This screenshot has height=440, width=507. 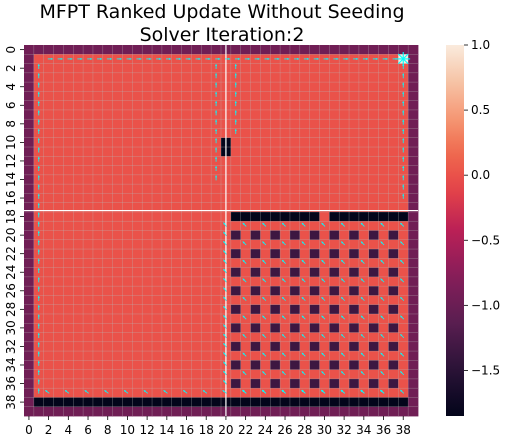 What do you see at coordinates (11, 327) in the screenshot?
I see `y-tick-label: 30` at bounding box center [11, 327].